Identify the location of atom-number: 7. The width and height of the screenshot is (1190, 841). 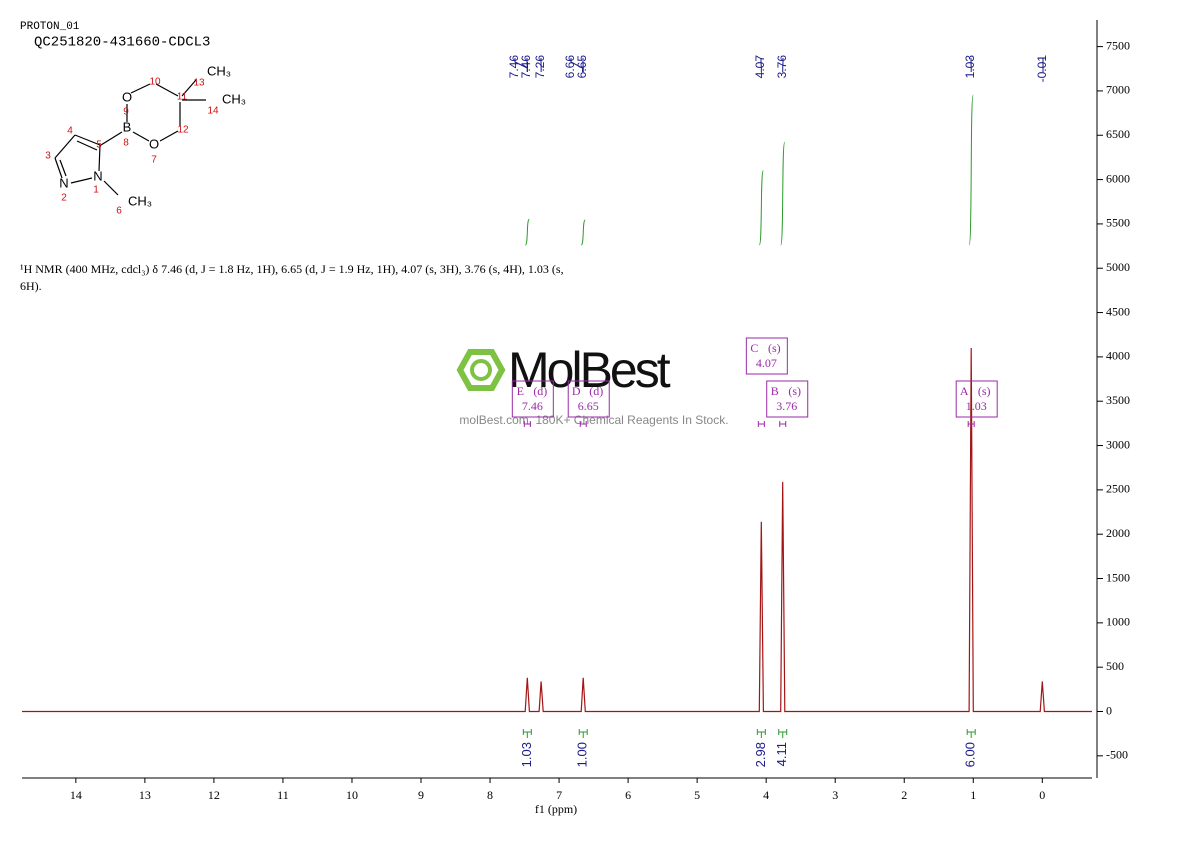
(154, 160).